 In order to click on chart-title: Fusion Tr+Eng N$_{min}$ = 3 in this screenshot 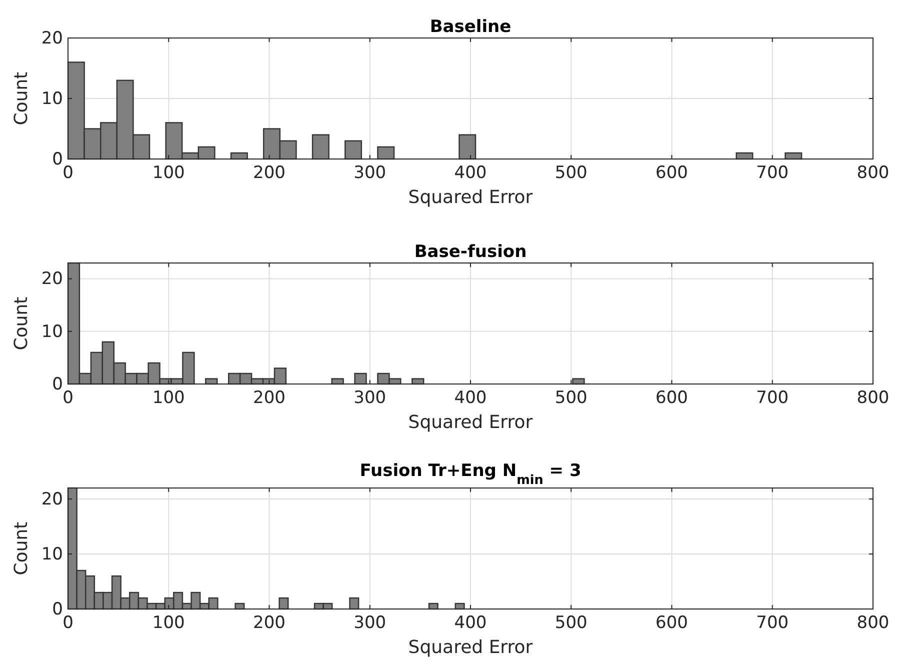, I will do `click(471, 474)`.